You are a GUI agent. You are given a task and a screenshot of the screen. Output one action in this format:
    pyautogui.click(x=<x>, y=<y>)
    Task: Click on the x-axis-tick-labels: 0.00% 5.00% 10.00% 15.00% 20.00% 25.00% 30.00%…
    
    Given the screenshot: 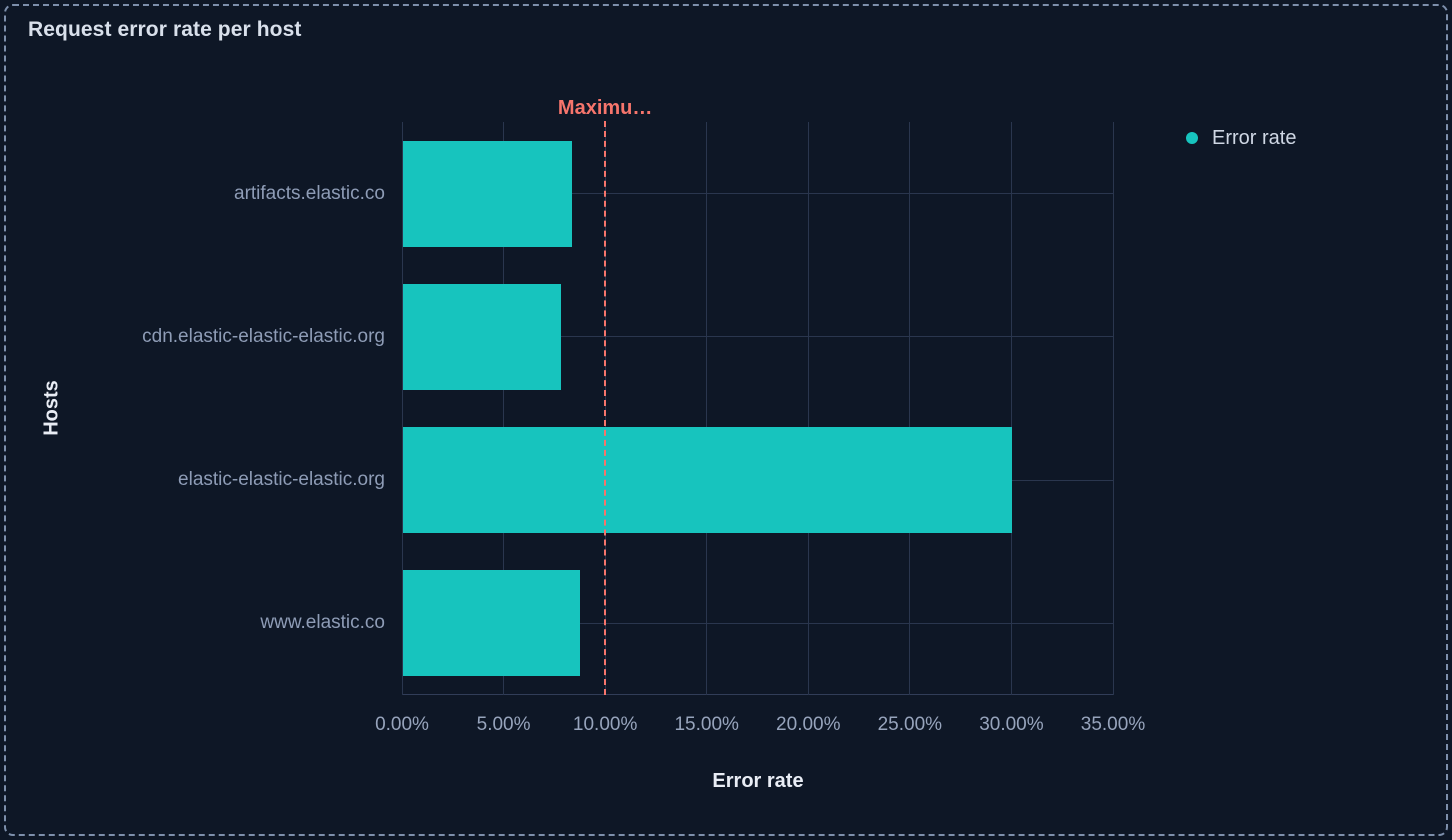 What is the action you would take?
    pyautogui.click(x=760, y=725)
    